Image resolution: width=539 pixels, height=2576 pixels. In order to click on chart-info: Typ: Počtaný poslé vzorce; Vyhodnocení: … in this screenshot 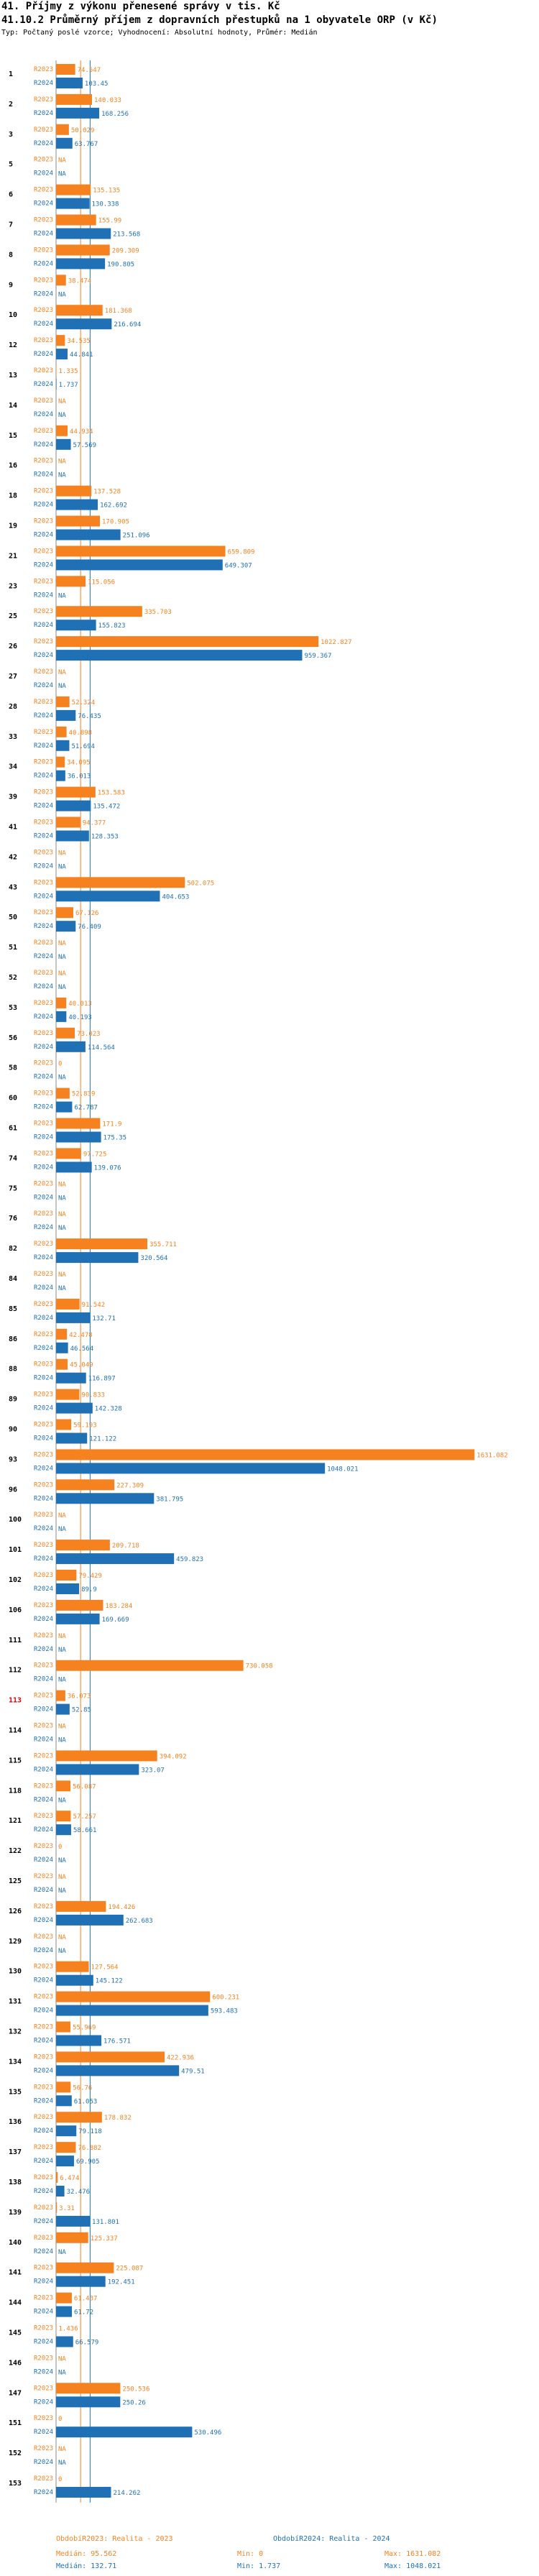, I will do `click(159, 33)`.